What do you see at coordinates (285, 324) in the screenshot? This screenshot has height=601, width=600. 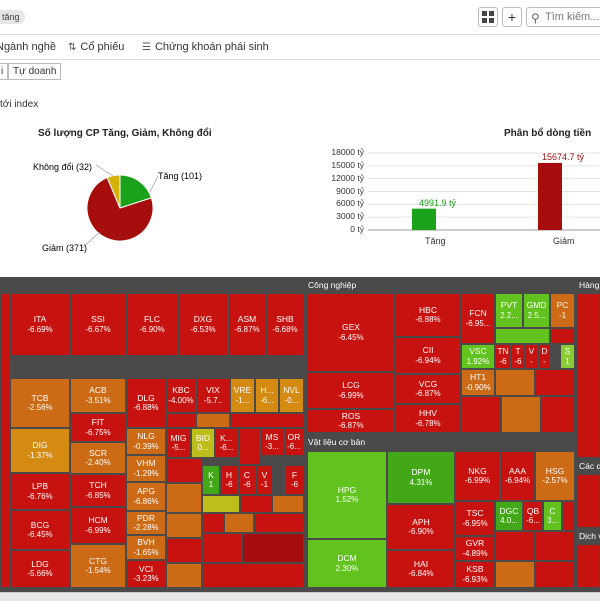 I see `stock-tile: SHB -6.68%` at bounding box center [285, 324].